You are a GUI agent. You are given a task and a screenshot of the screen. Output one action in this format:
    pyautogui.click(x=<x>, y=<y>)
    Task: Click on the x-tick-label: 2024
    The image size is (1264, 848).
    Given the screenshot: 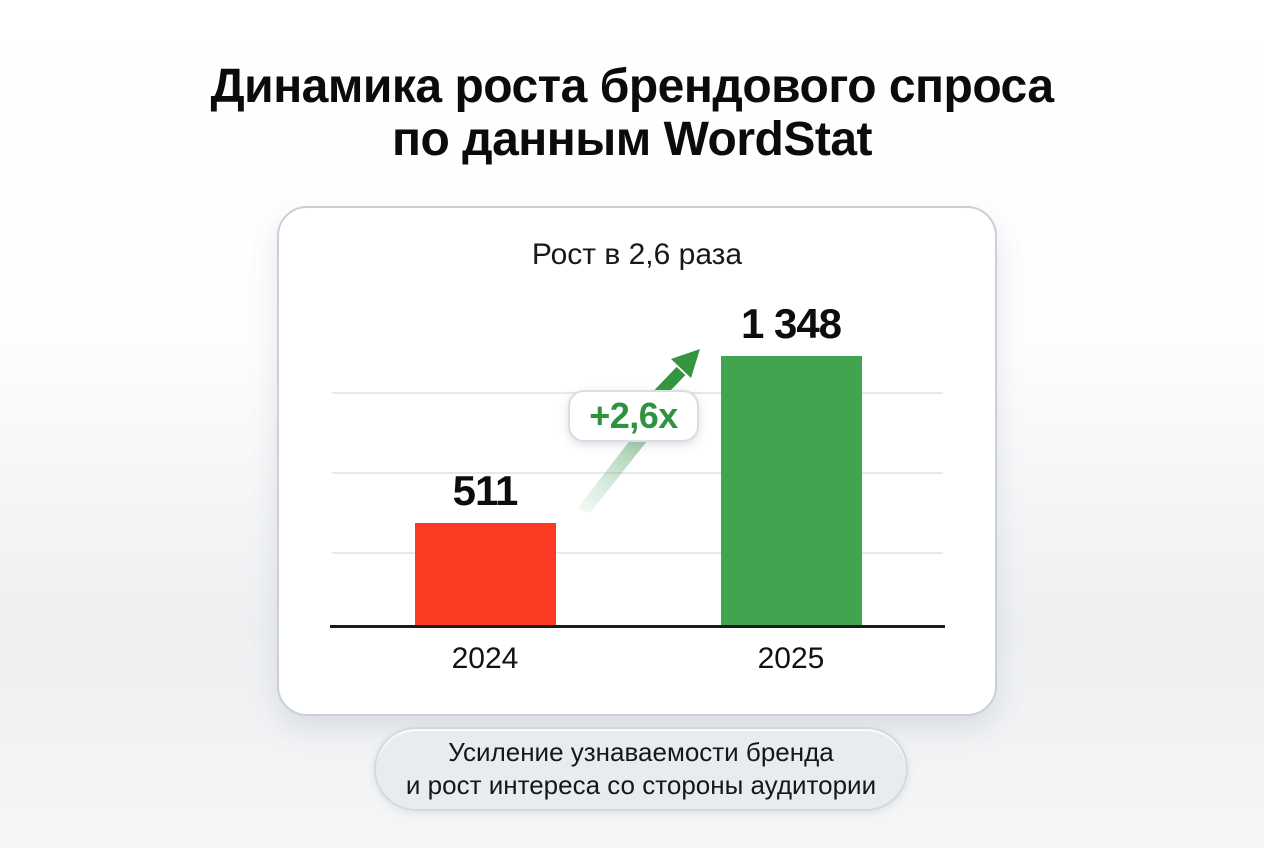 What is the action you would take?
    pyautogui.click(x=485, y=658)
    